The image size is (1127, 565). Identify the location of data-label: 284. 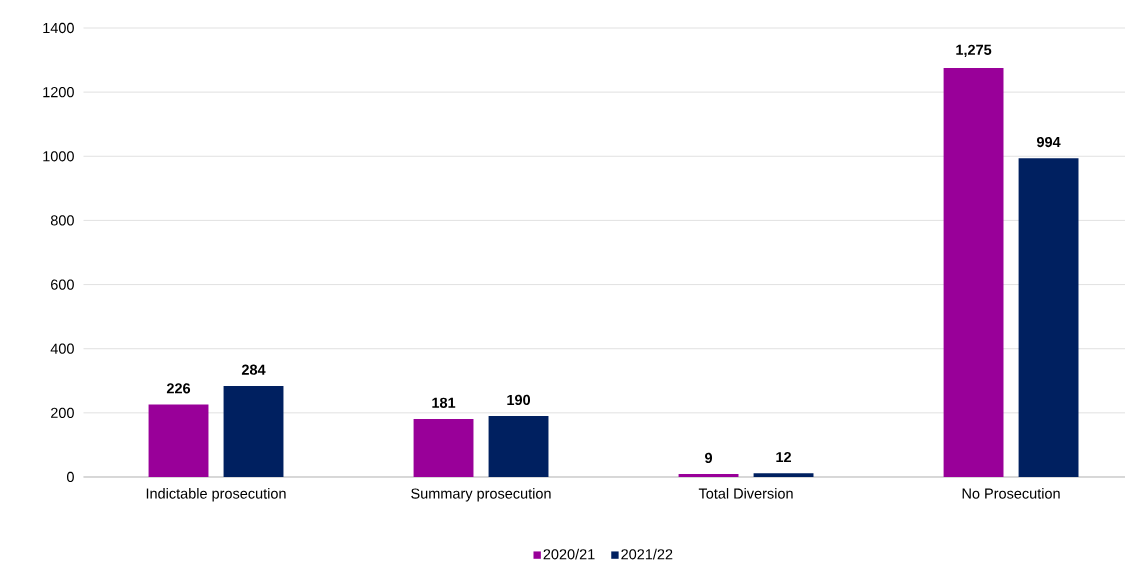
(253, 369).